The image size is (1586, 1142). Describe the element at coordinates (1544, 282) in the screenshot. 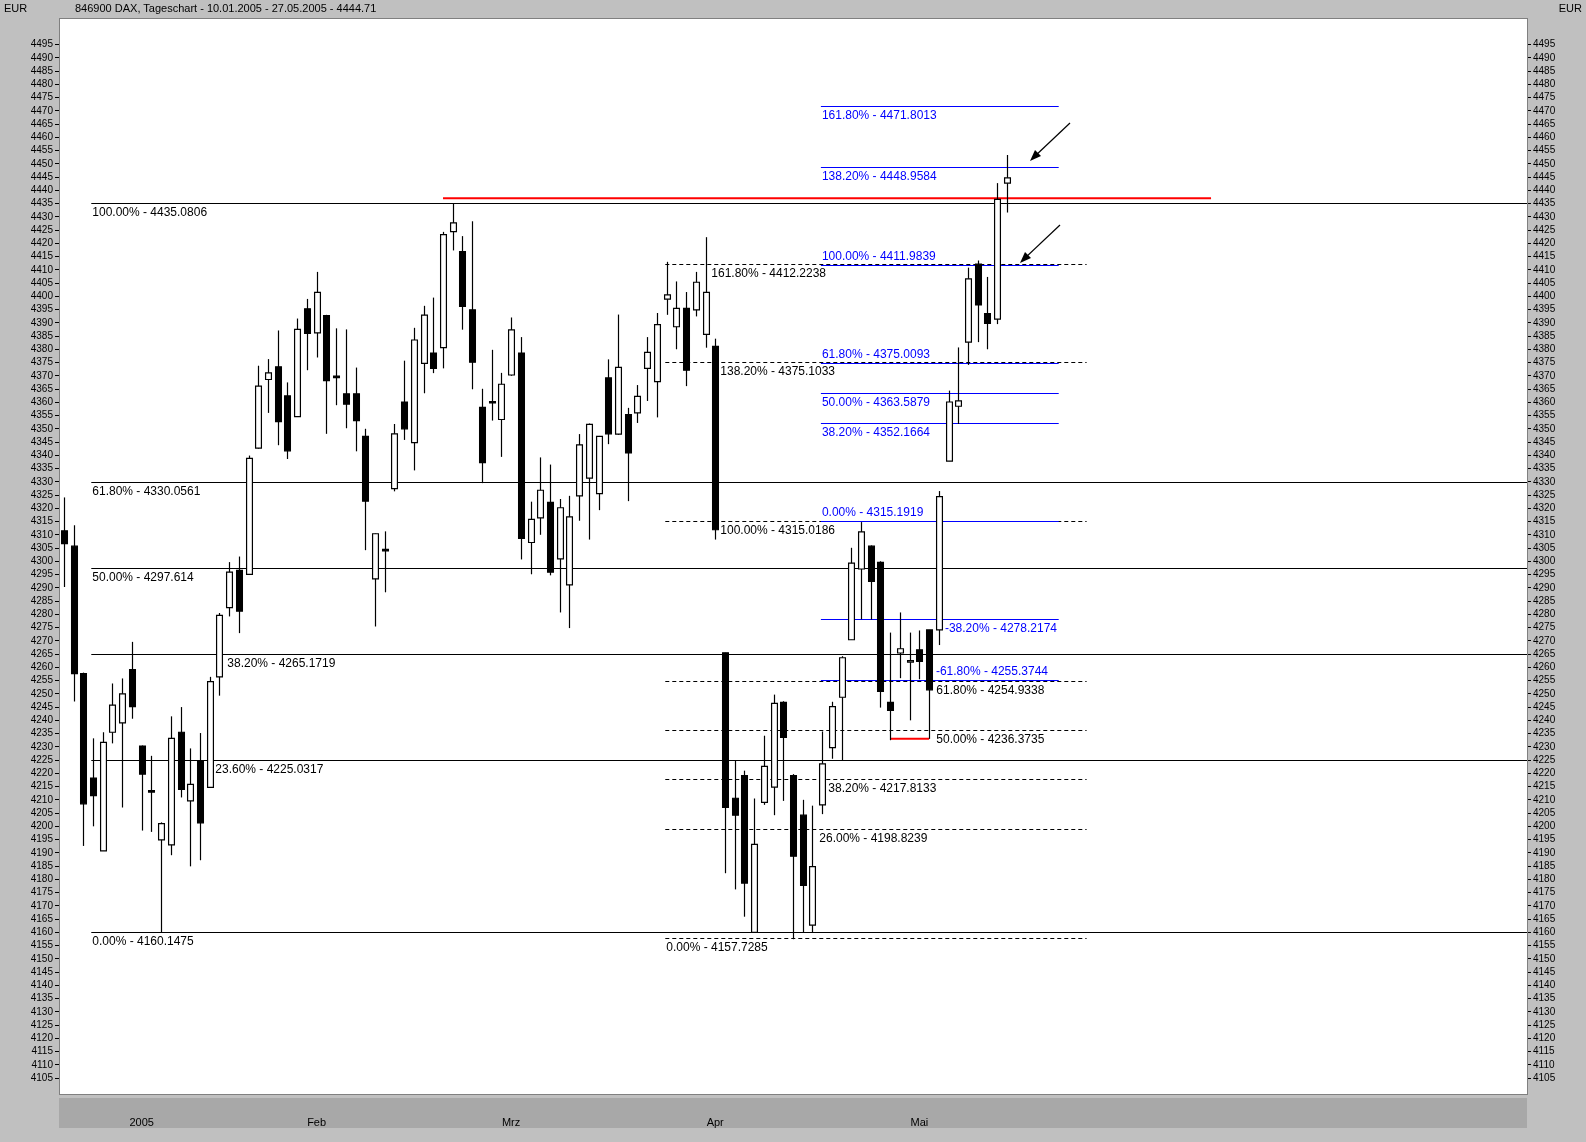

I see `y2-tick-label: 4405` at that location.